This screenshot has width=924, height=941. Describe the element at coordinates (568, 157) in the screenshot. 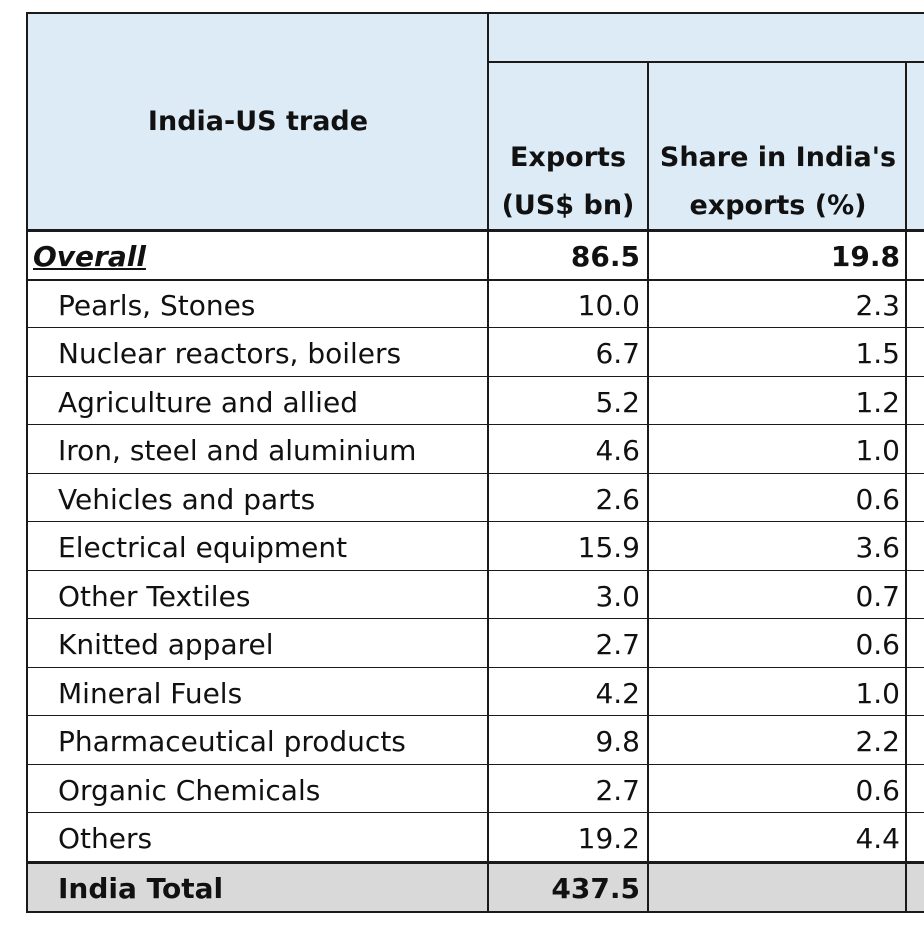

I see `exports-header-line1: Exports` at that location.